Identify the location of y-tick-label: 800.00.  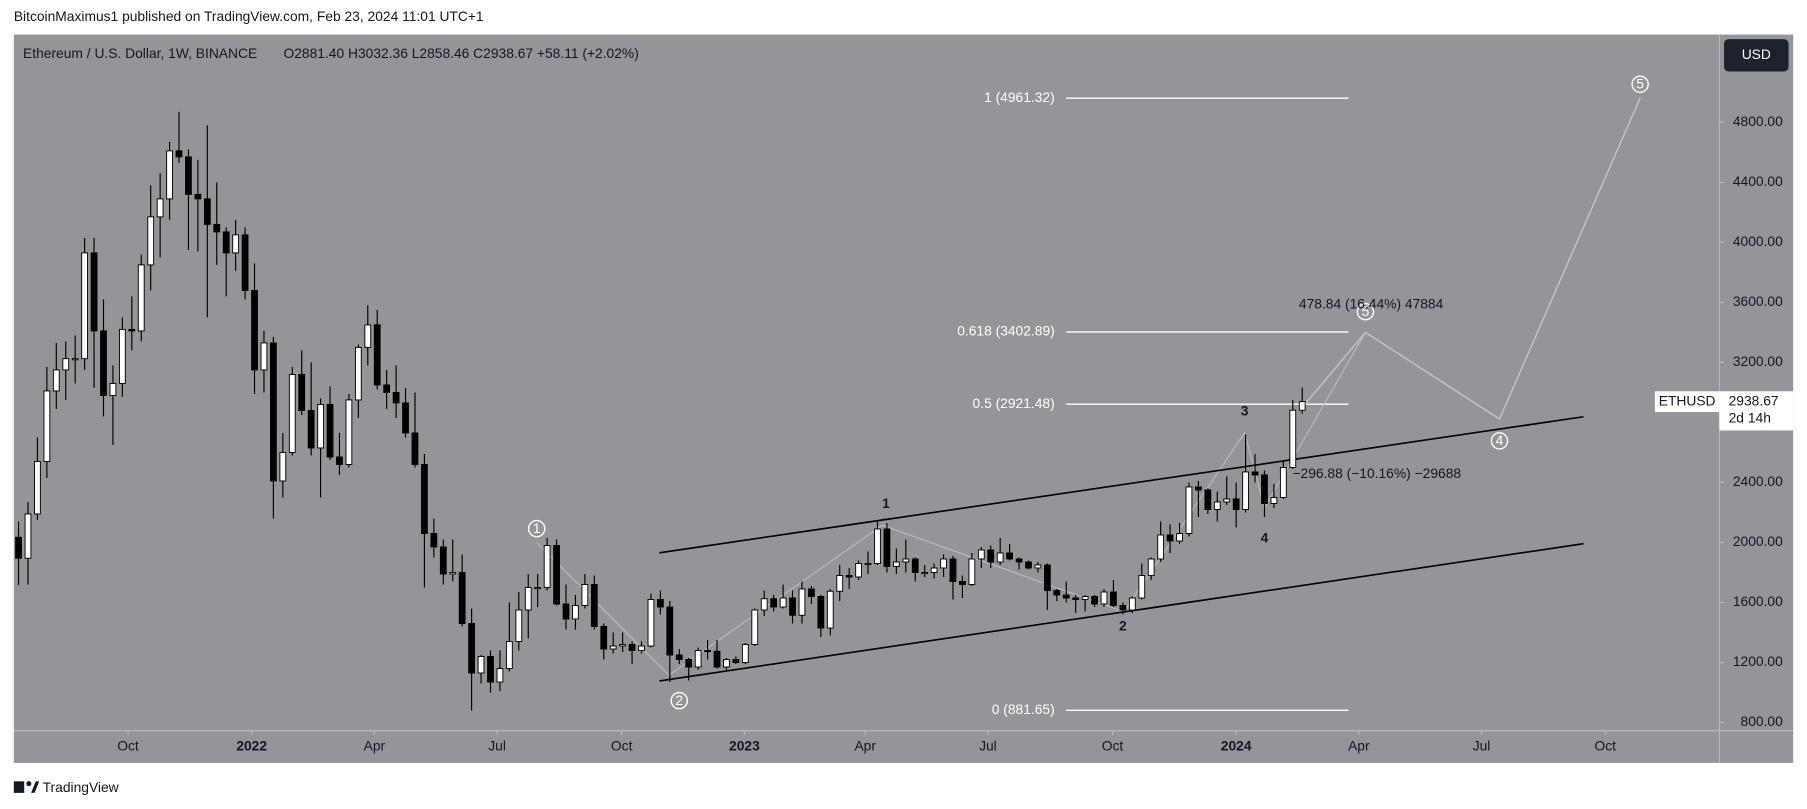
(1762, 721).